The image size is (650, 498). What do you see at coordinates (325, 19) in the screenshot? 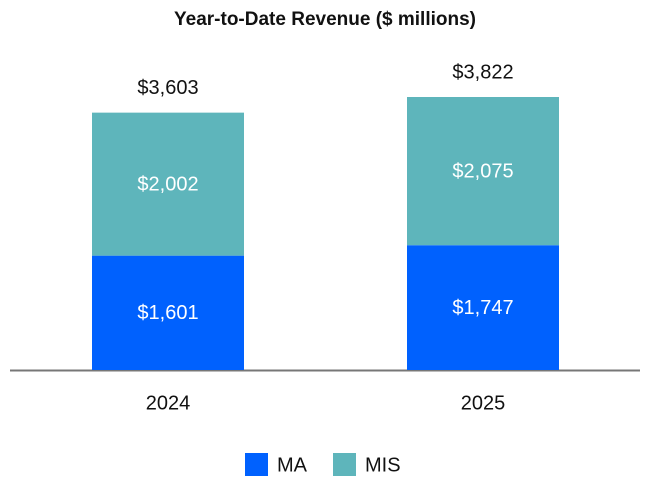
I see `chart-title: Year-to-Date Revenue ($ millions)` at bounding box center [325, 19].